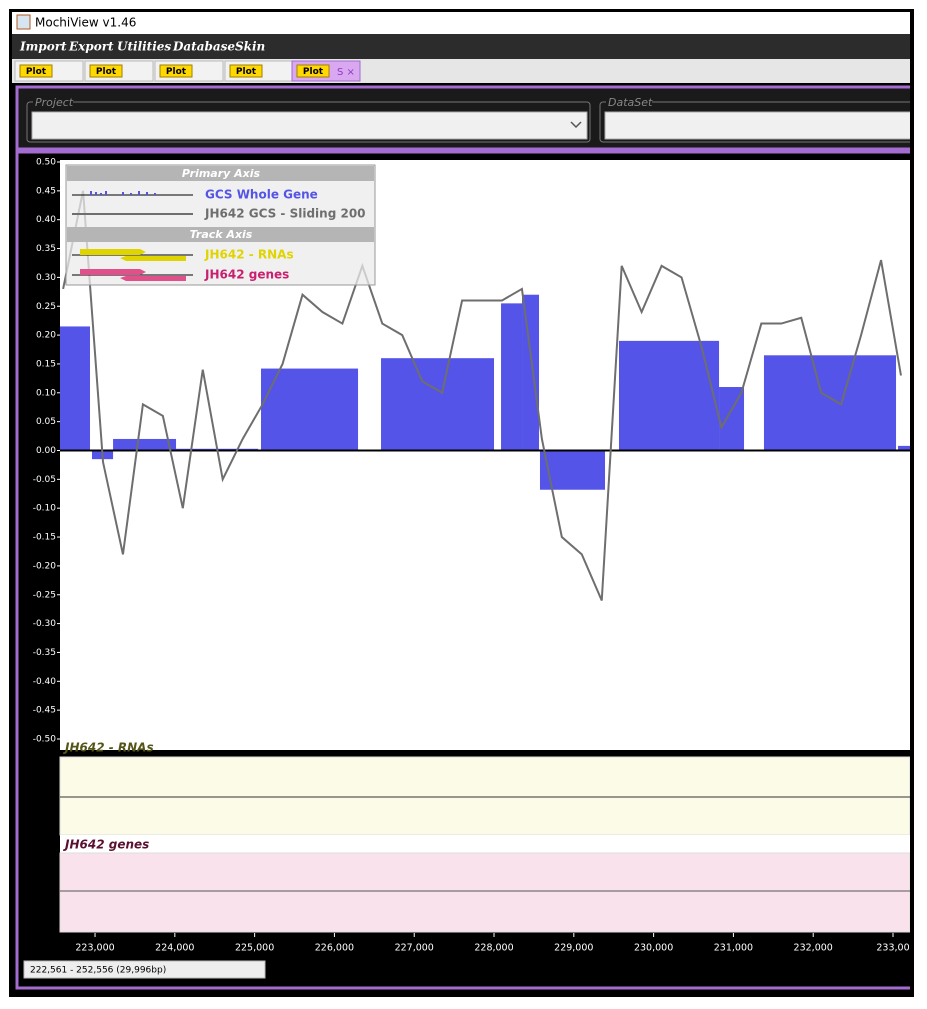  What do you see at coordinates (46, 307) in the screenshot?
I see `y-tick-label: 0.25` at bounding box center [46, 307].